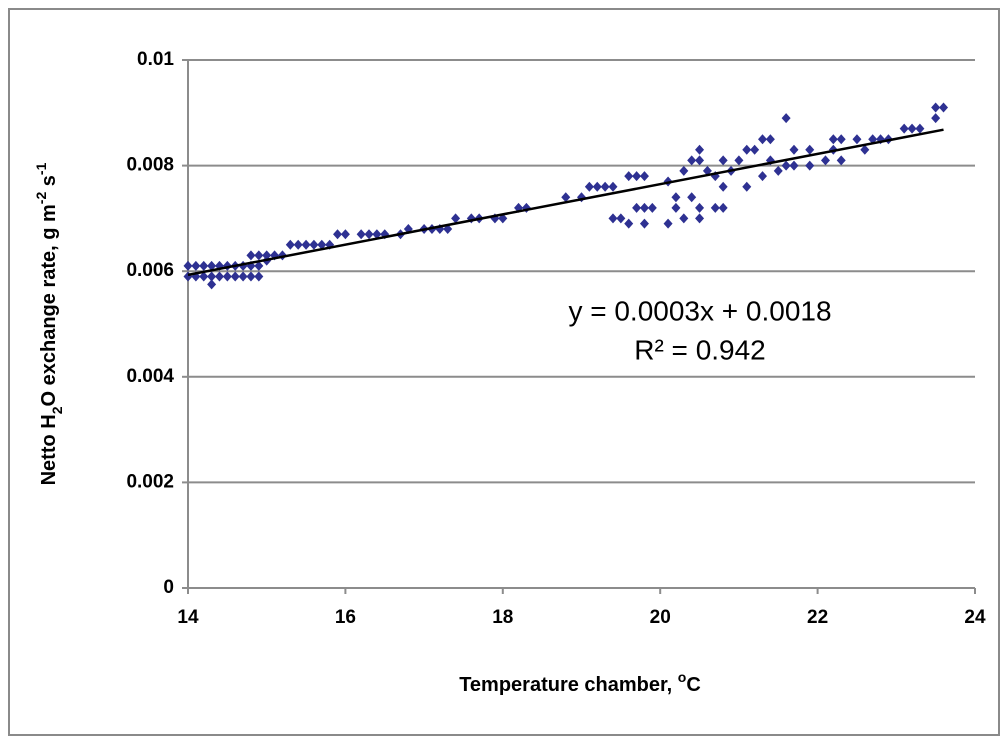 The width and height of the screenshot is (1008, 736). Describe the element at coordinates (41, 168) in the screenshot. I see `y-title-part: -1` at that location.